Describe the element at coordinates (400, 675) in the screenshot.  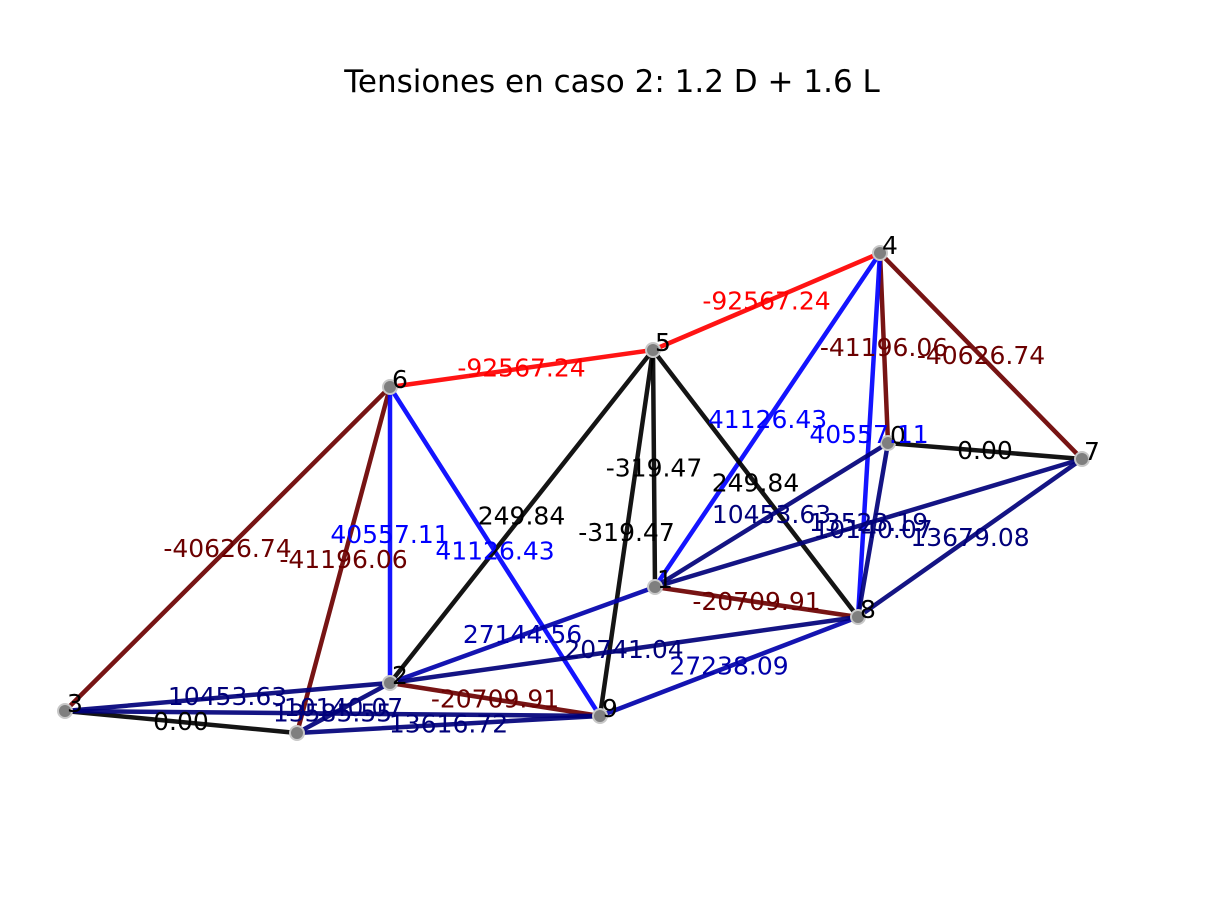
I see `node-label-2: 2` at that location.